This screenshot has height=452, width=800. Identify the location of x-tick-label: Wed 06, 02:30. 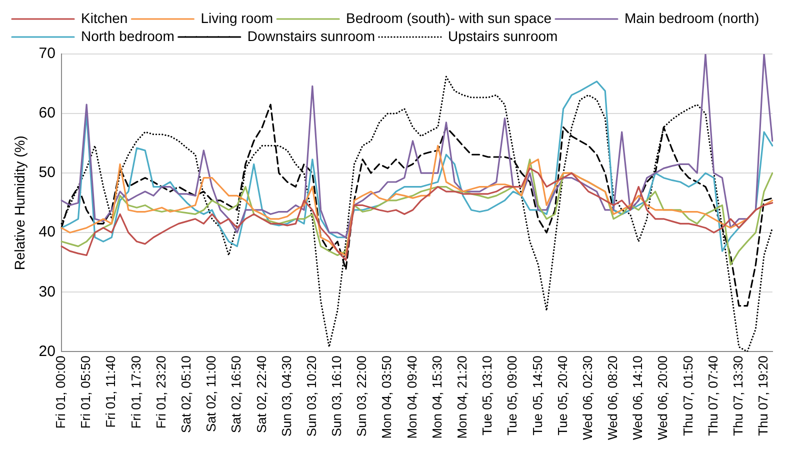
(587, 398).